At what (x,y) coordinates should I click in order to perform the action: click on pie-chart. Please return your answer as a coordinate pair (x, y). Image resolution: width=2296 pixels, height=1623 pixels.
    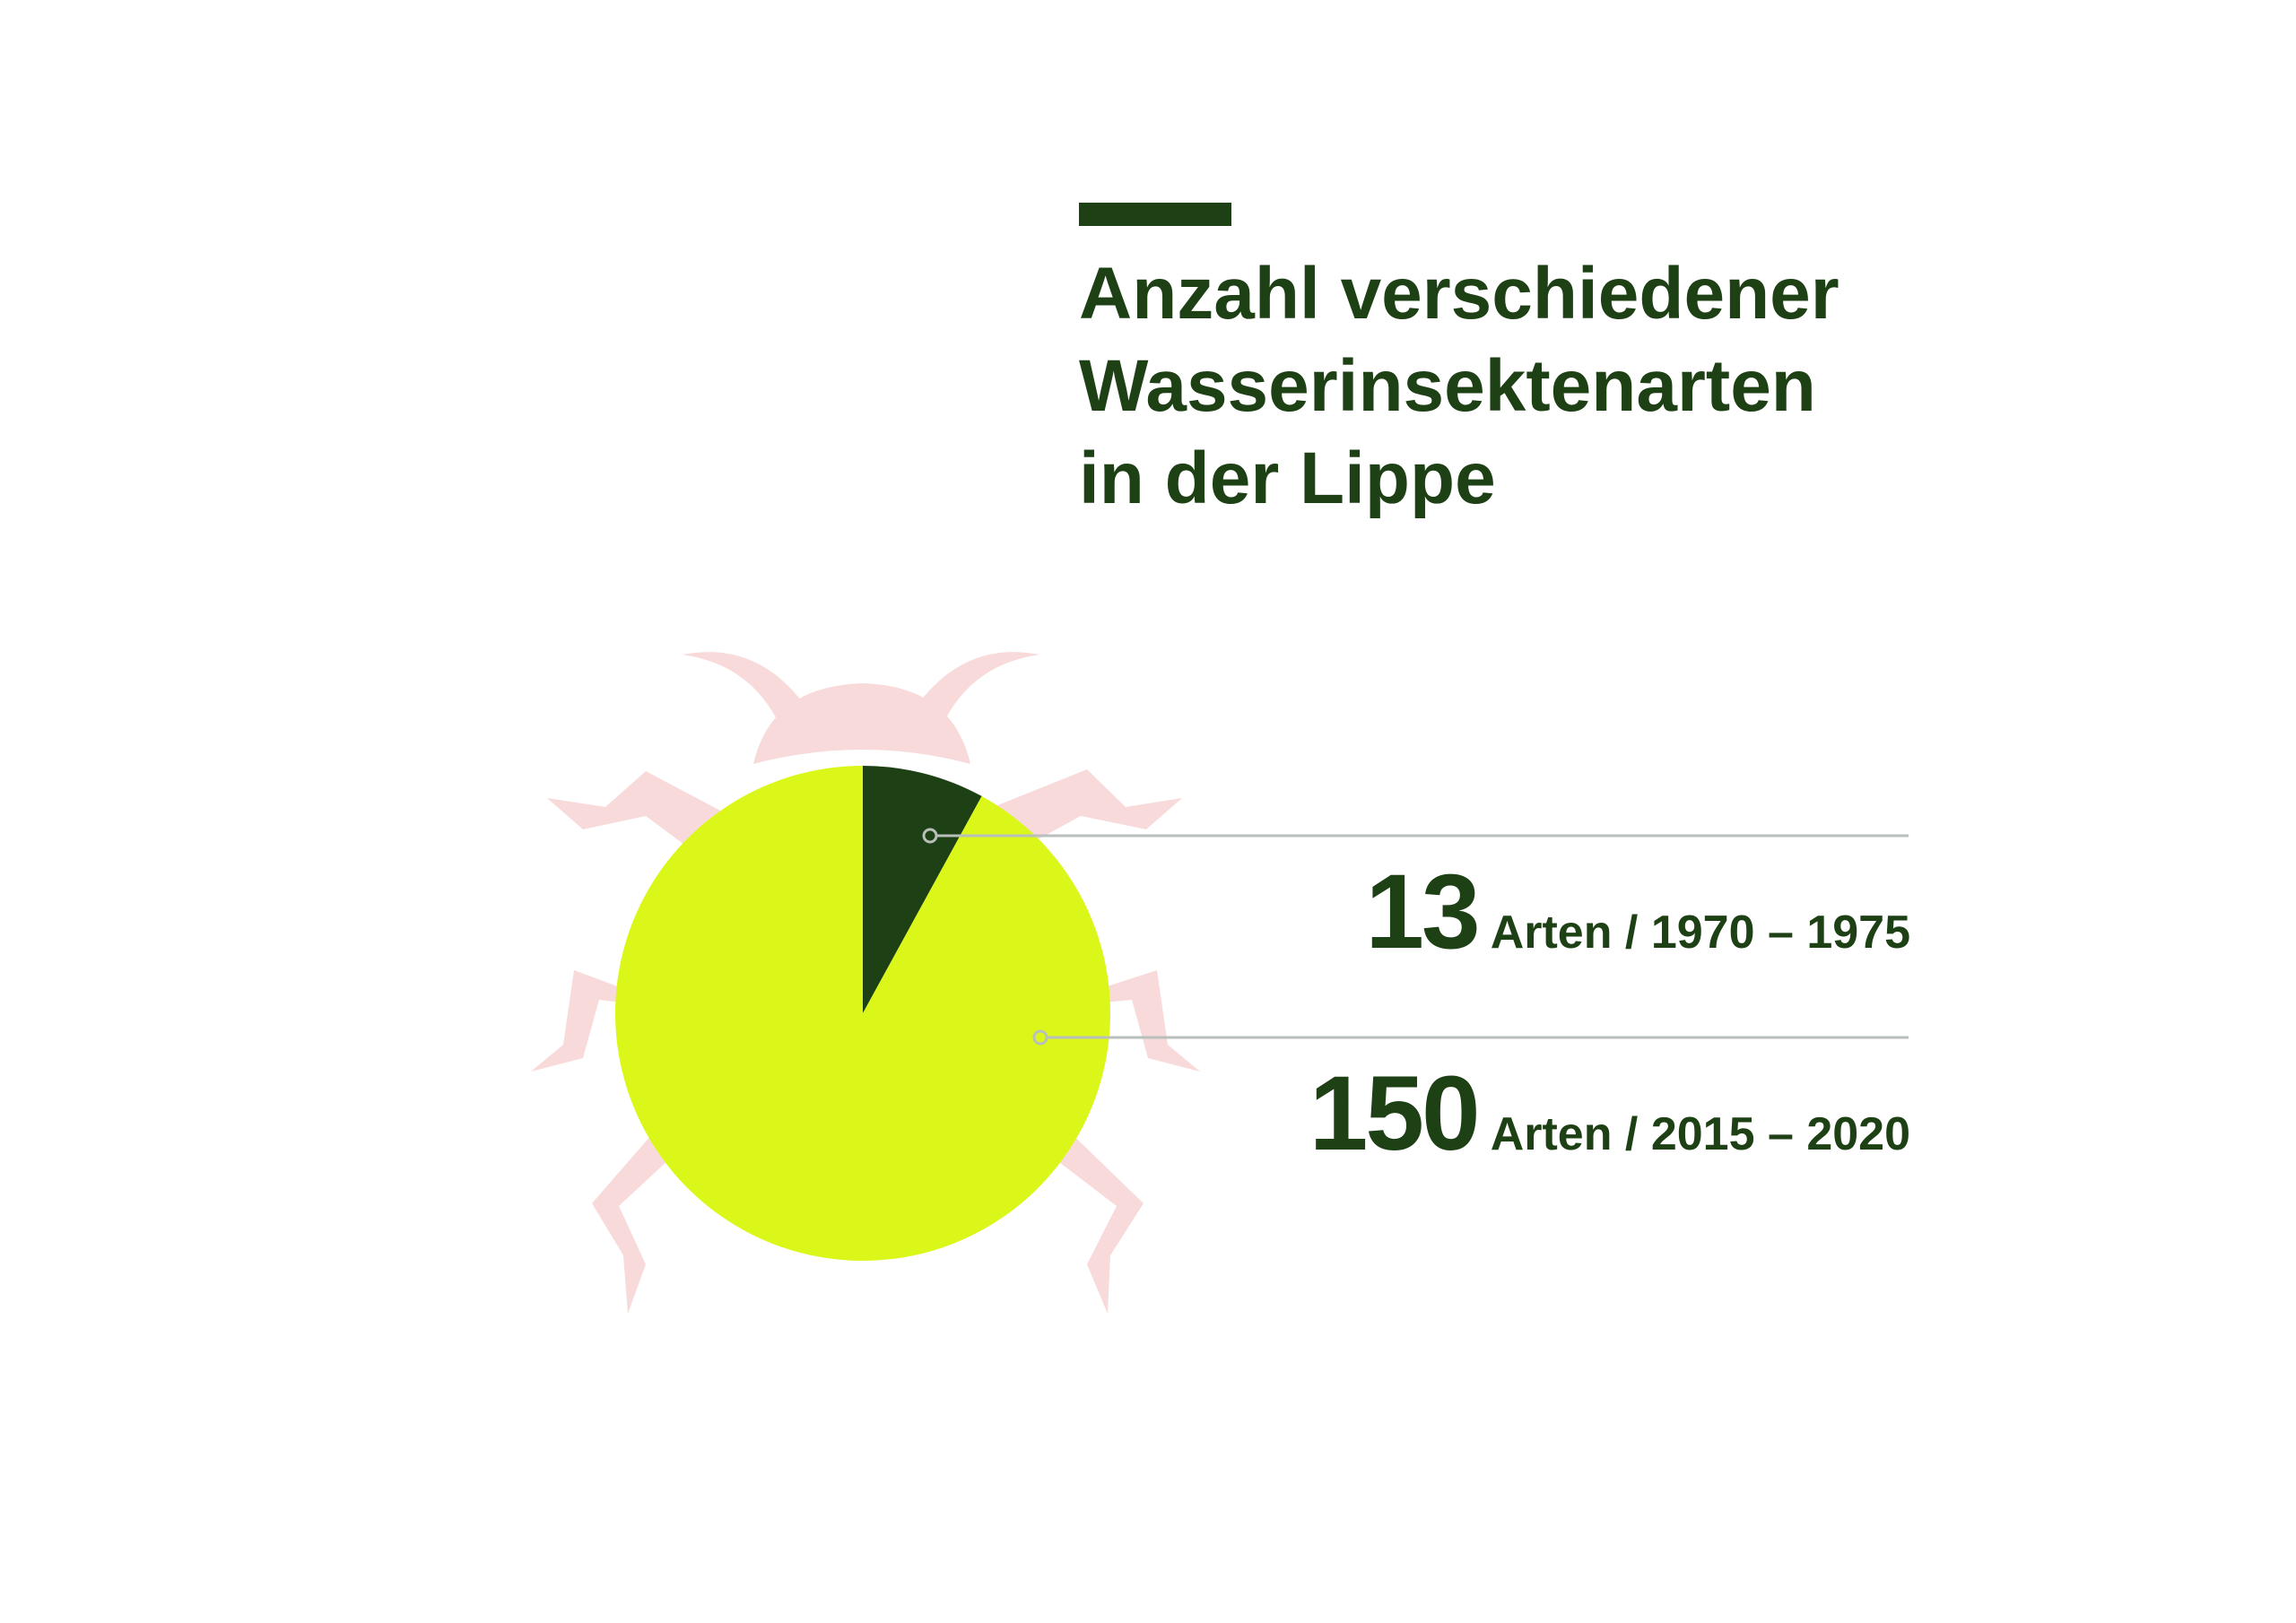
    Looking at the image, I should click on (863, 1013).